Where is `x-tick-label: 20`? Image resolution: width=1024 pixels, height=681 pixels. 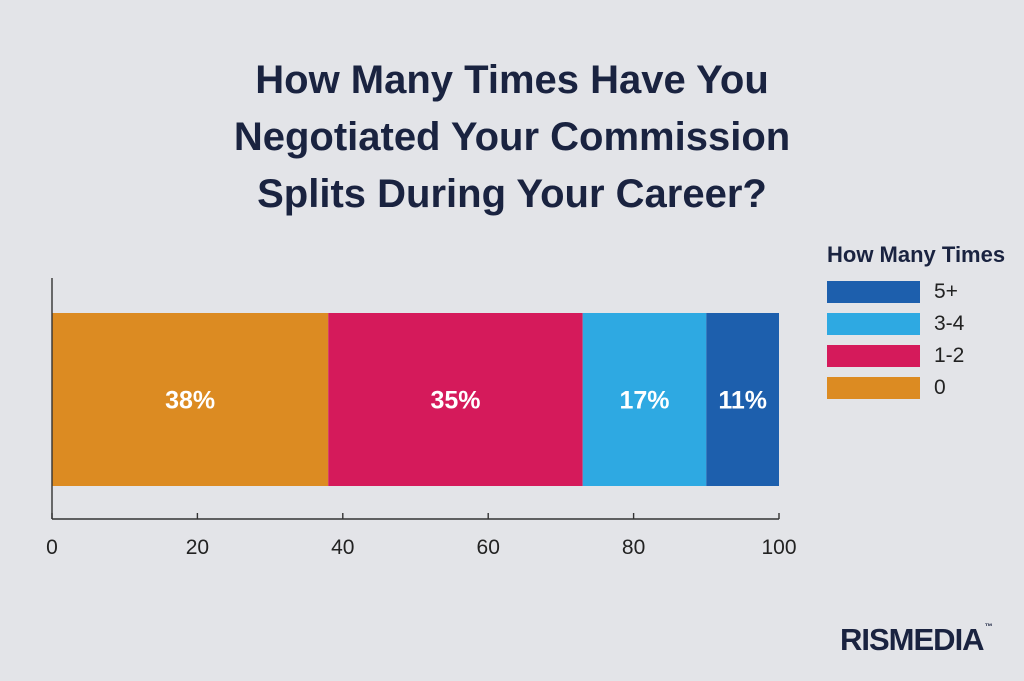
x-tick-label: 20 is located at coordinates (197, 547).